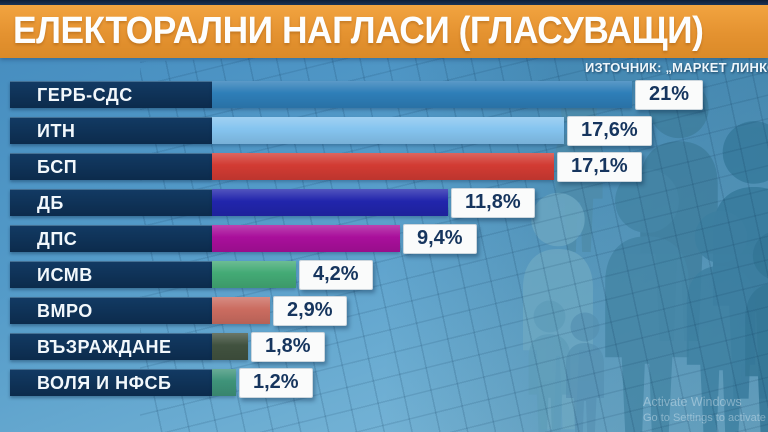 The width and height of the screenshot is (768, 432). I want to click on title-bar: ЕЛЕКТОРАЛНИ НАГЛАСИ (ГЛАСУВАЩИ), so click(384, 31).